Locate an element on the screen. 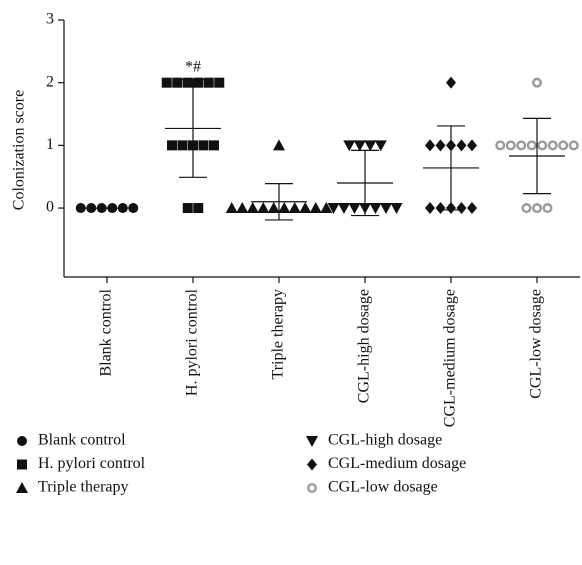 This screenshot has height=565, width=582. y-tick-label: 3 is located at coordinates (50, 19).